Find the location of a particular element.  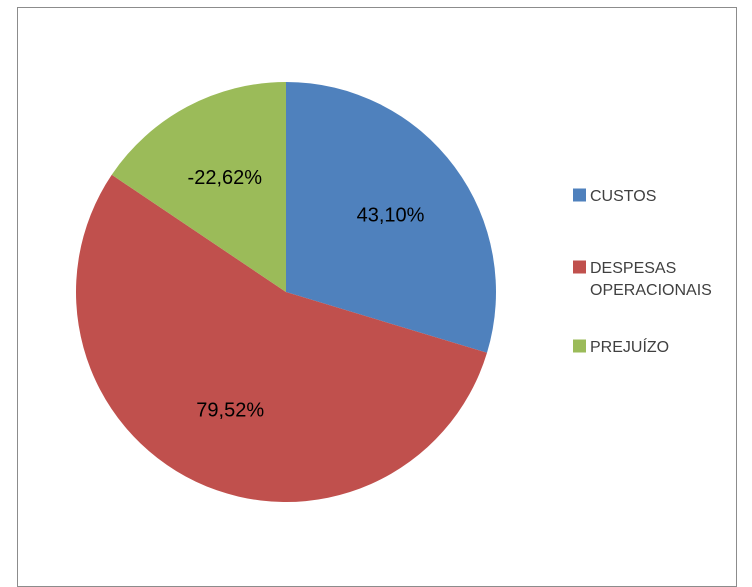

legend: CUSTOS DESPESAS OPERACIONAIS PREJUÍZO is located at coordinates (642, 272).